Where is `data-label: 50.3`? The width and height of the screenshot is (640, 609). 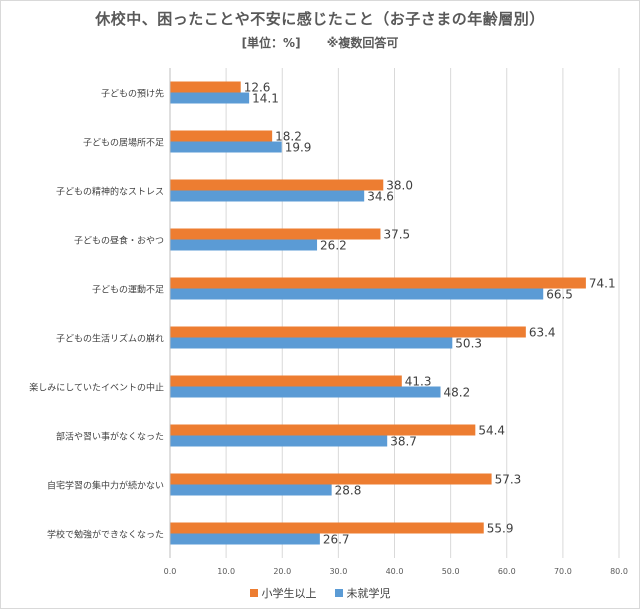
data-label: 50.3 is located at coordinates (468, 344).